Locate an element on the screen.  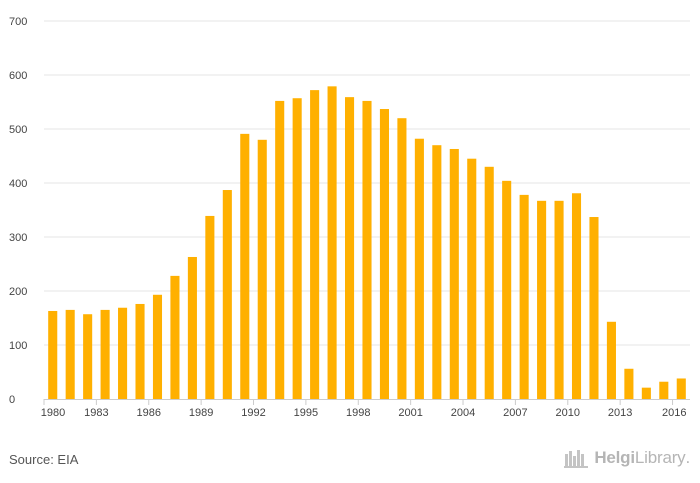
brand-name-part1: Helgi is located at coordinates (614, 457).